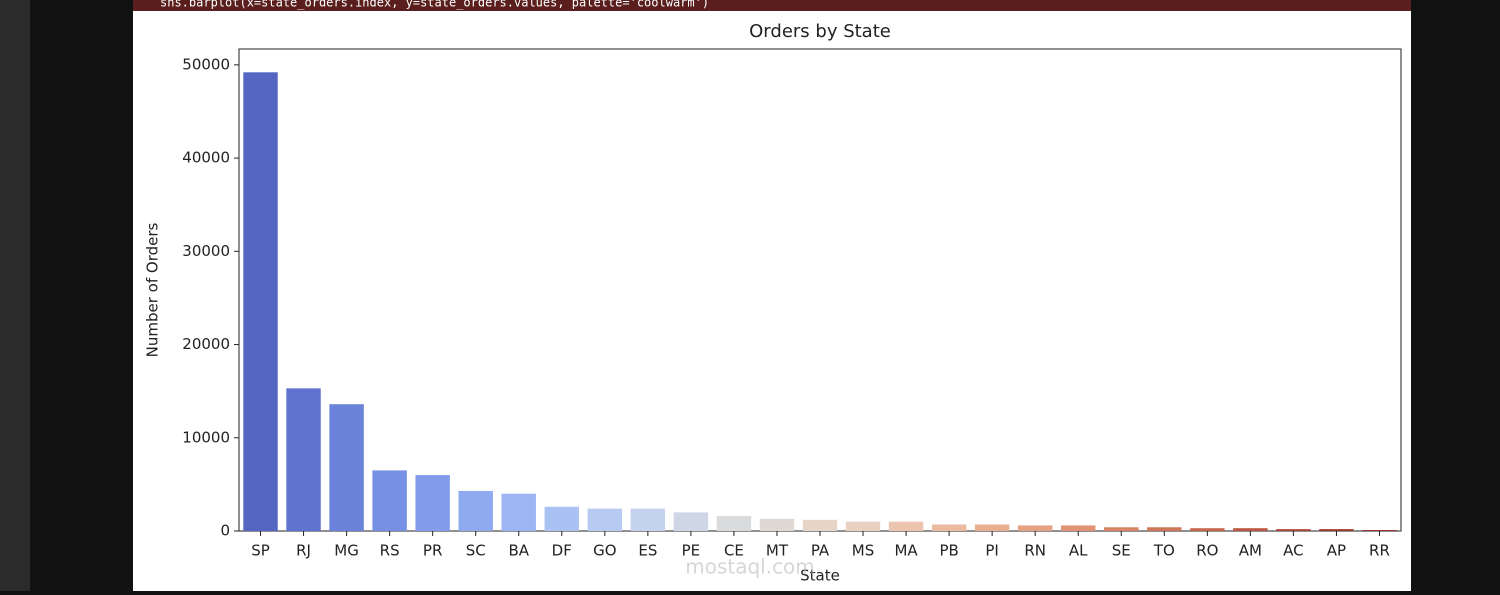  What do you see at coordinates (390, 551) in the screenshot?
I see `x-tick-label: RS` at bounding box center [390, 551].